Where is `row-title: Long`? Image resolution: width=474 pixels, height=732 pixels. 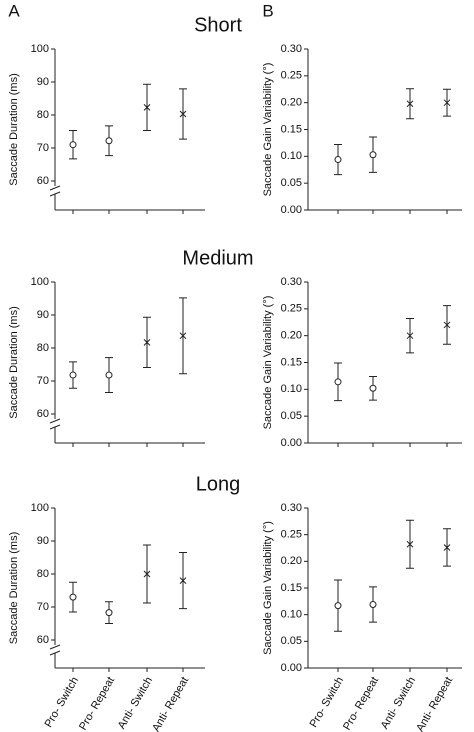
row-title: Long is located at coordinates (218, 484).